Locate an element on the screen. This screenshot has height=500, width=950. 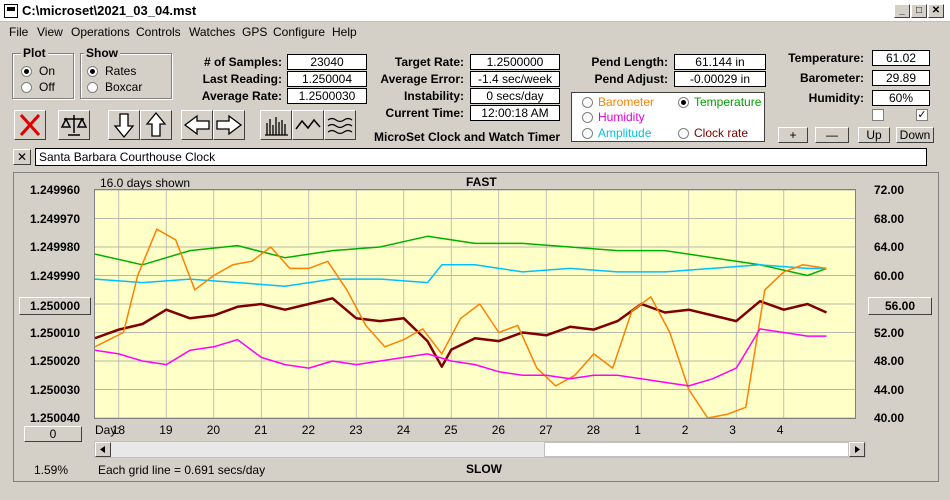
clock-rate-option: Clock rate is located at coordinates (721, 133).